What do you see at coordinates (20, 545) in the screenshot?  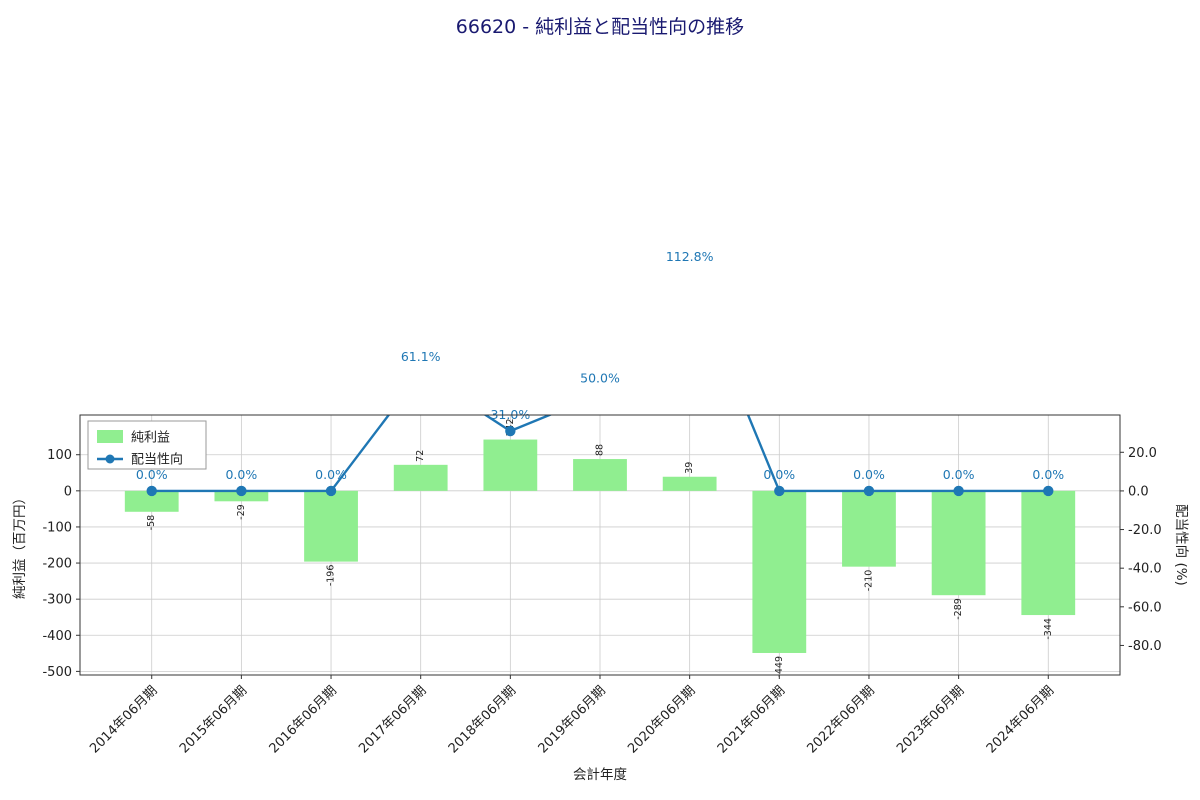 I see `left-axis-label: 純利益（百万円）` at bounding box center [20, 545].